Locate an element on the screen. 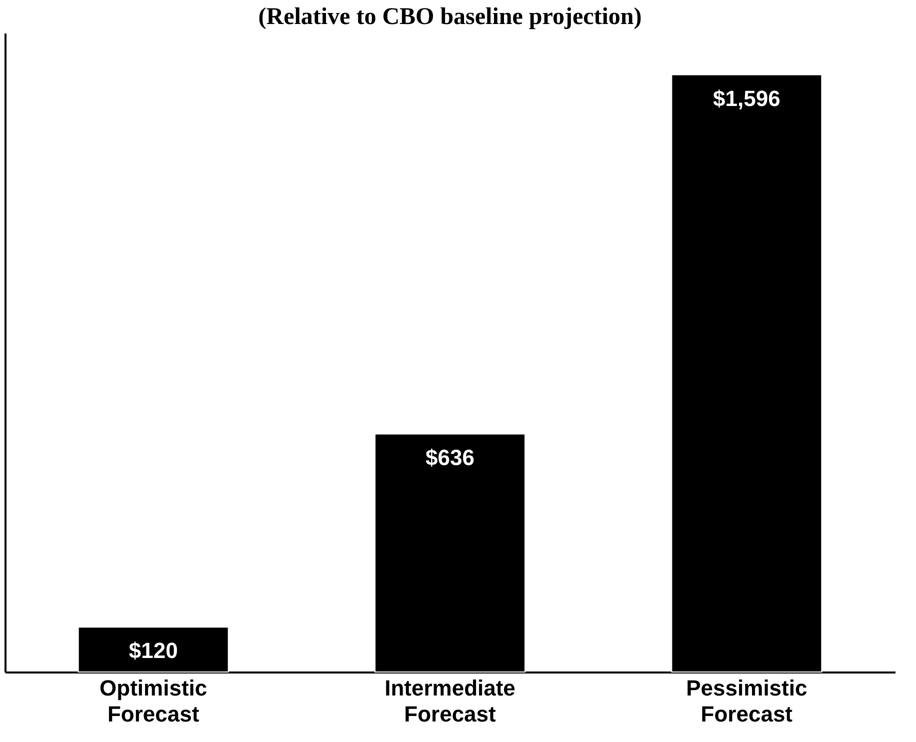  chart-title: (Relative to CBO baseline projection) is located at coordinates (450, 17).